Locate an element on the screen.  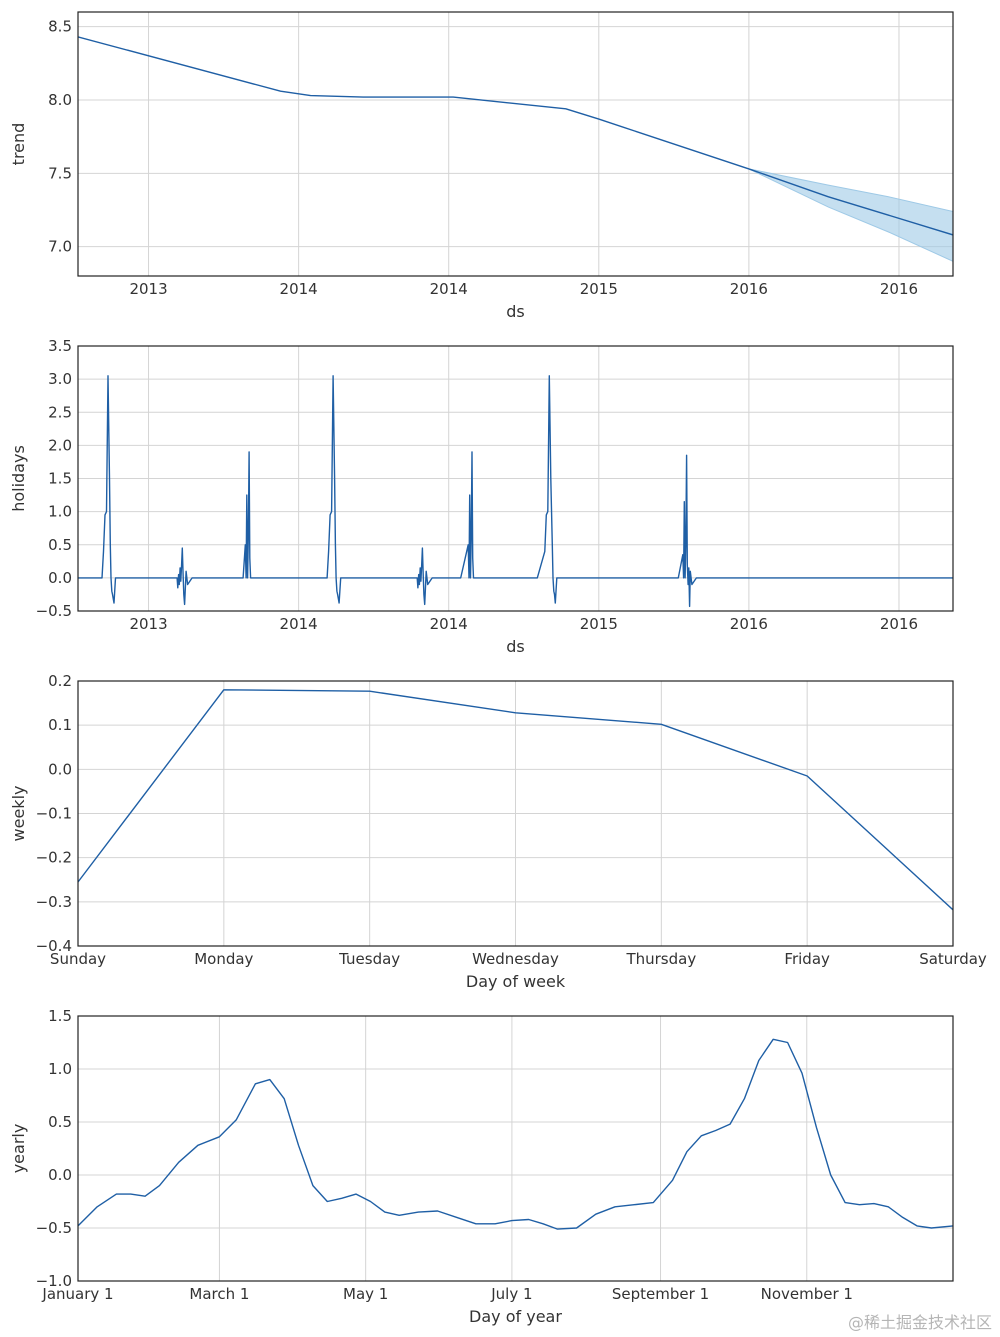
yearly-x-tick-label: November 1 is located at coordinates (807, 1294).